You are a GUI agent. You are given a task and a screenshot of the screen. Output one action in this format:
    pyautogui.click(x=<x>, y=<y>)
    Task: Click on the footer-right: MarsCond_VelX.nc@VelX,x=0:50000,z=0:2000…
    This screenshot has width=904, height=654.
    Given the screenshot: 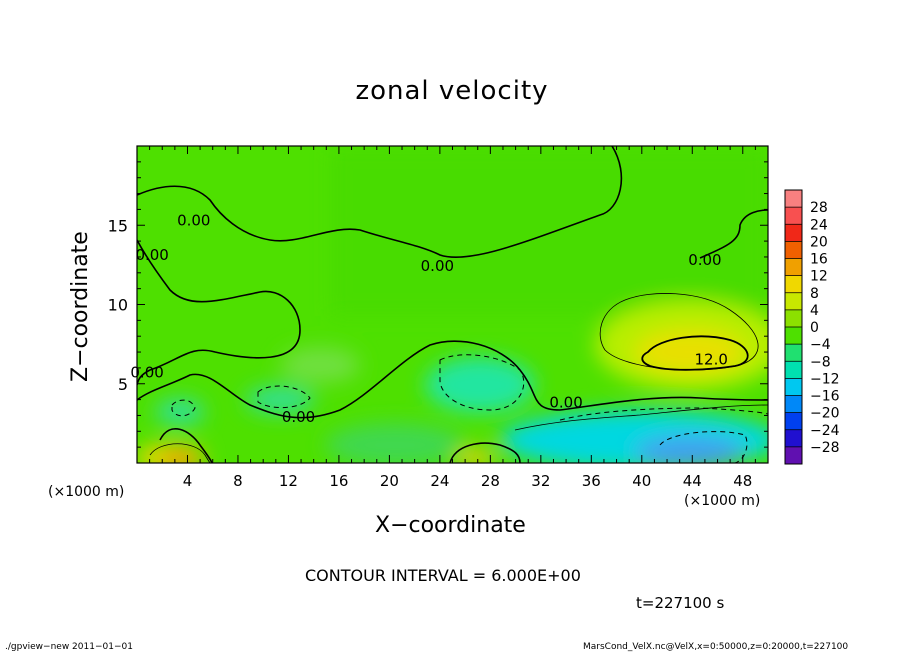 What is the action you would take?
    pyautogui.click(x=716, y=647)
    